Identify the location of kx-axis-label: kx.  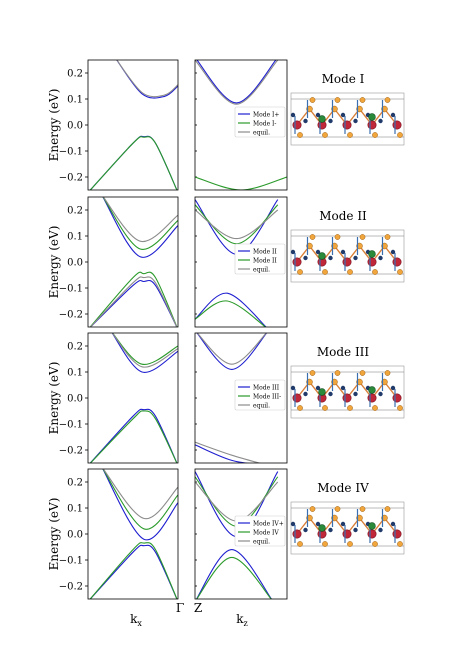
(136, 620).